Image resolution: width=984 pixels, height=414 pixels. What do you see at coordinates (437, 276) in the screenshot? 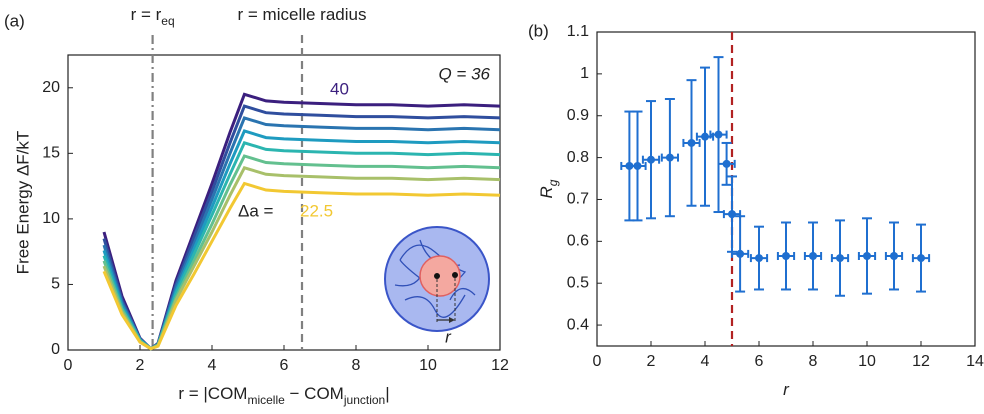
I see `com-micelle` at bounding box center [437, 276].